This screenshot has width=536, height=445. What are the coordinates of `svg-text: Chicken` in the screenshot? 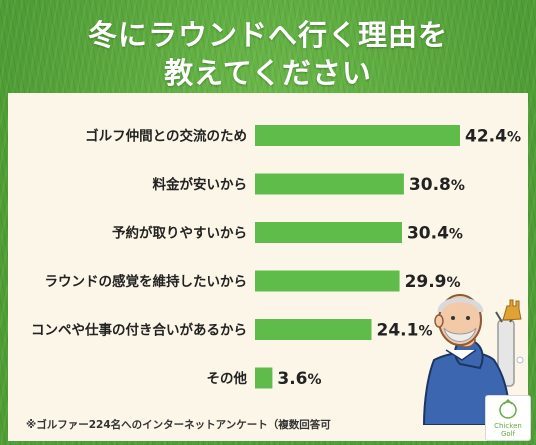 It's located at (508, 426).